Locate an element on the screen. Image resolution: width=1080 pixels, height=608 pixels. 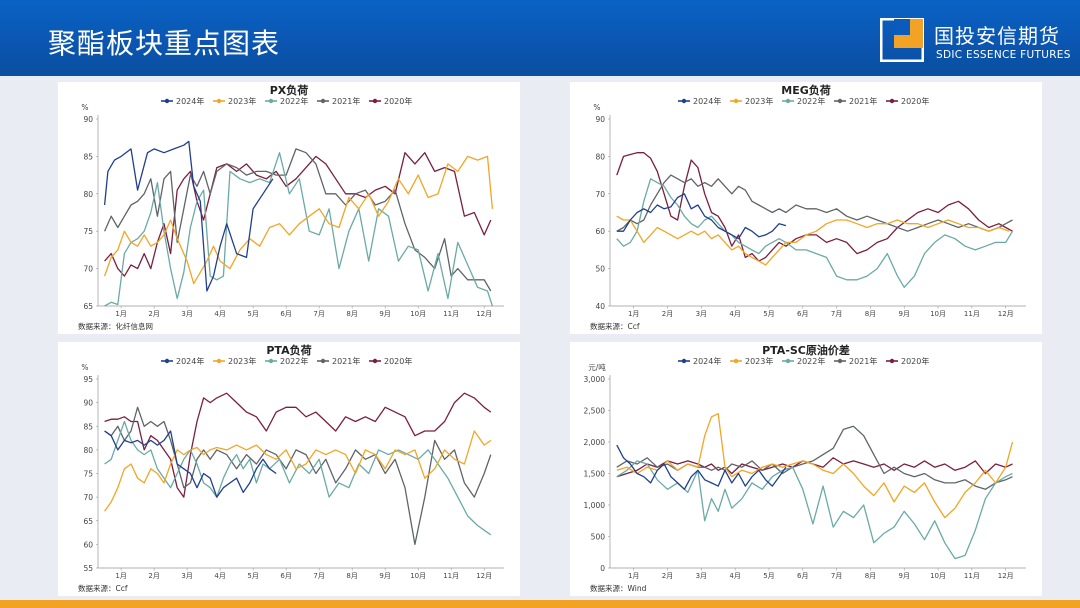
data-source-note: 数据来源：化纤信息网 is located at coordinates (115, 326).